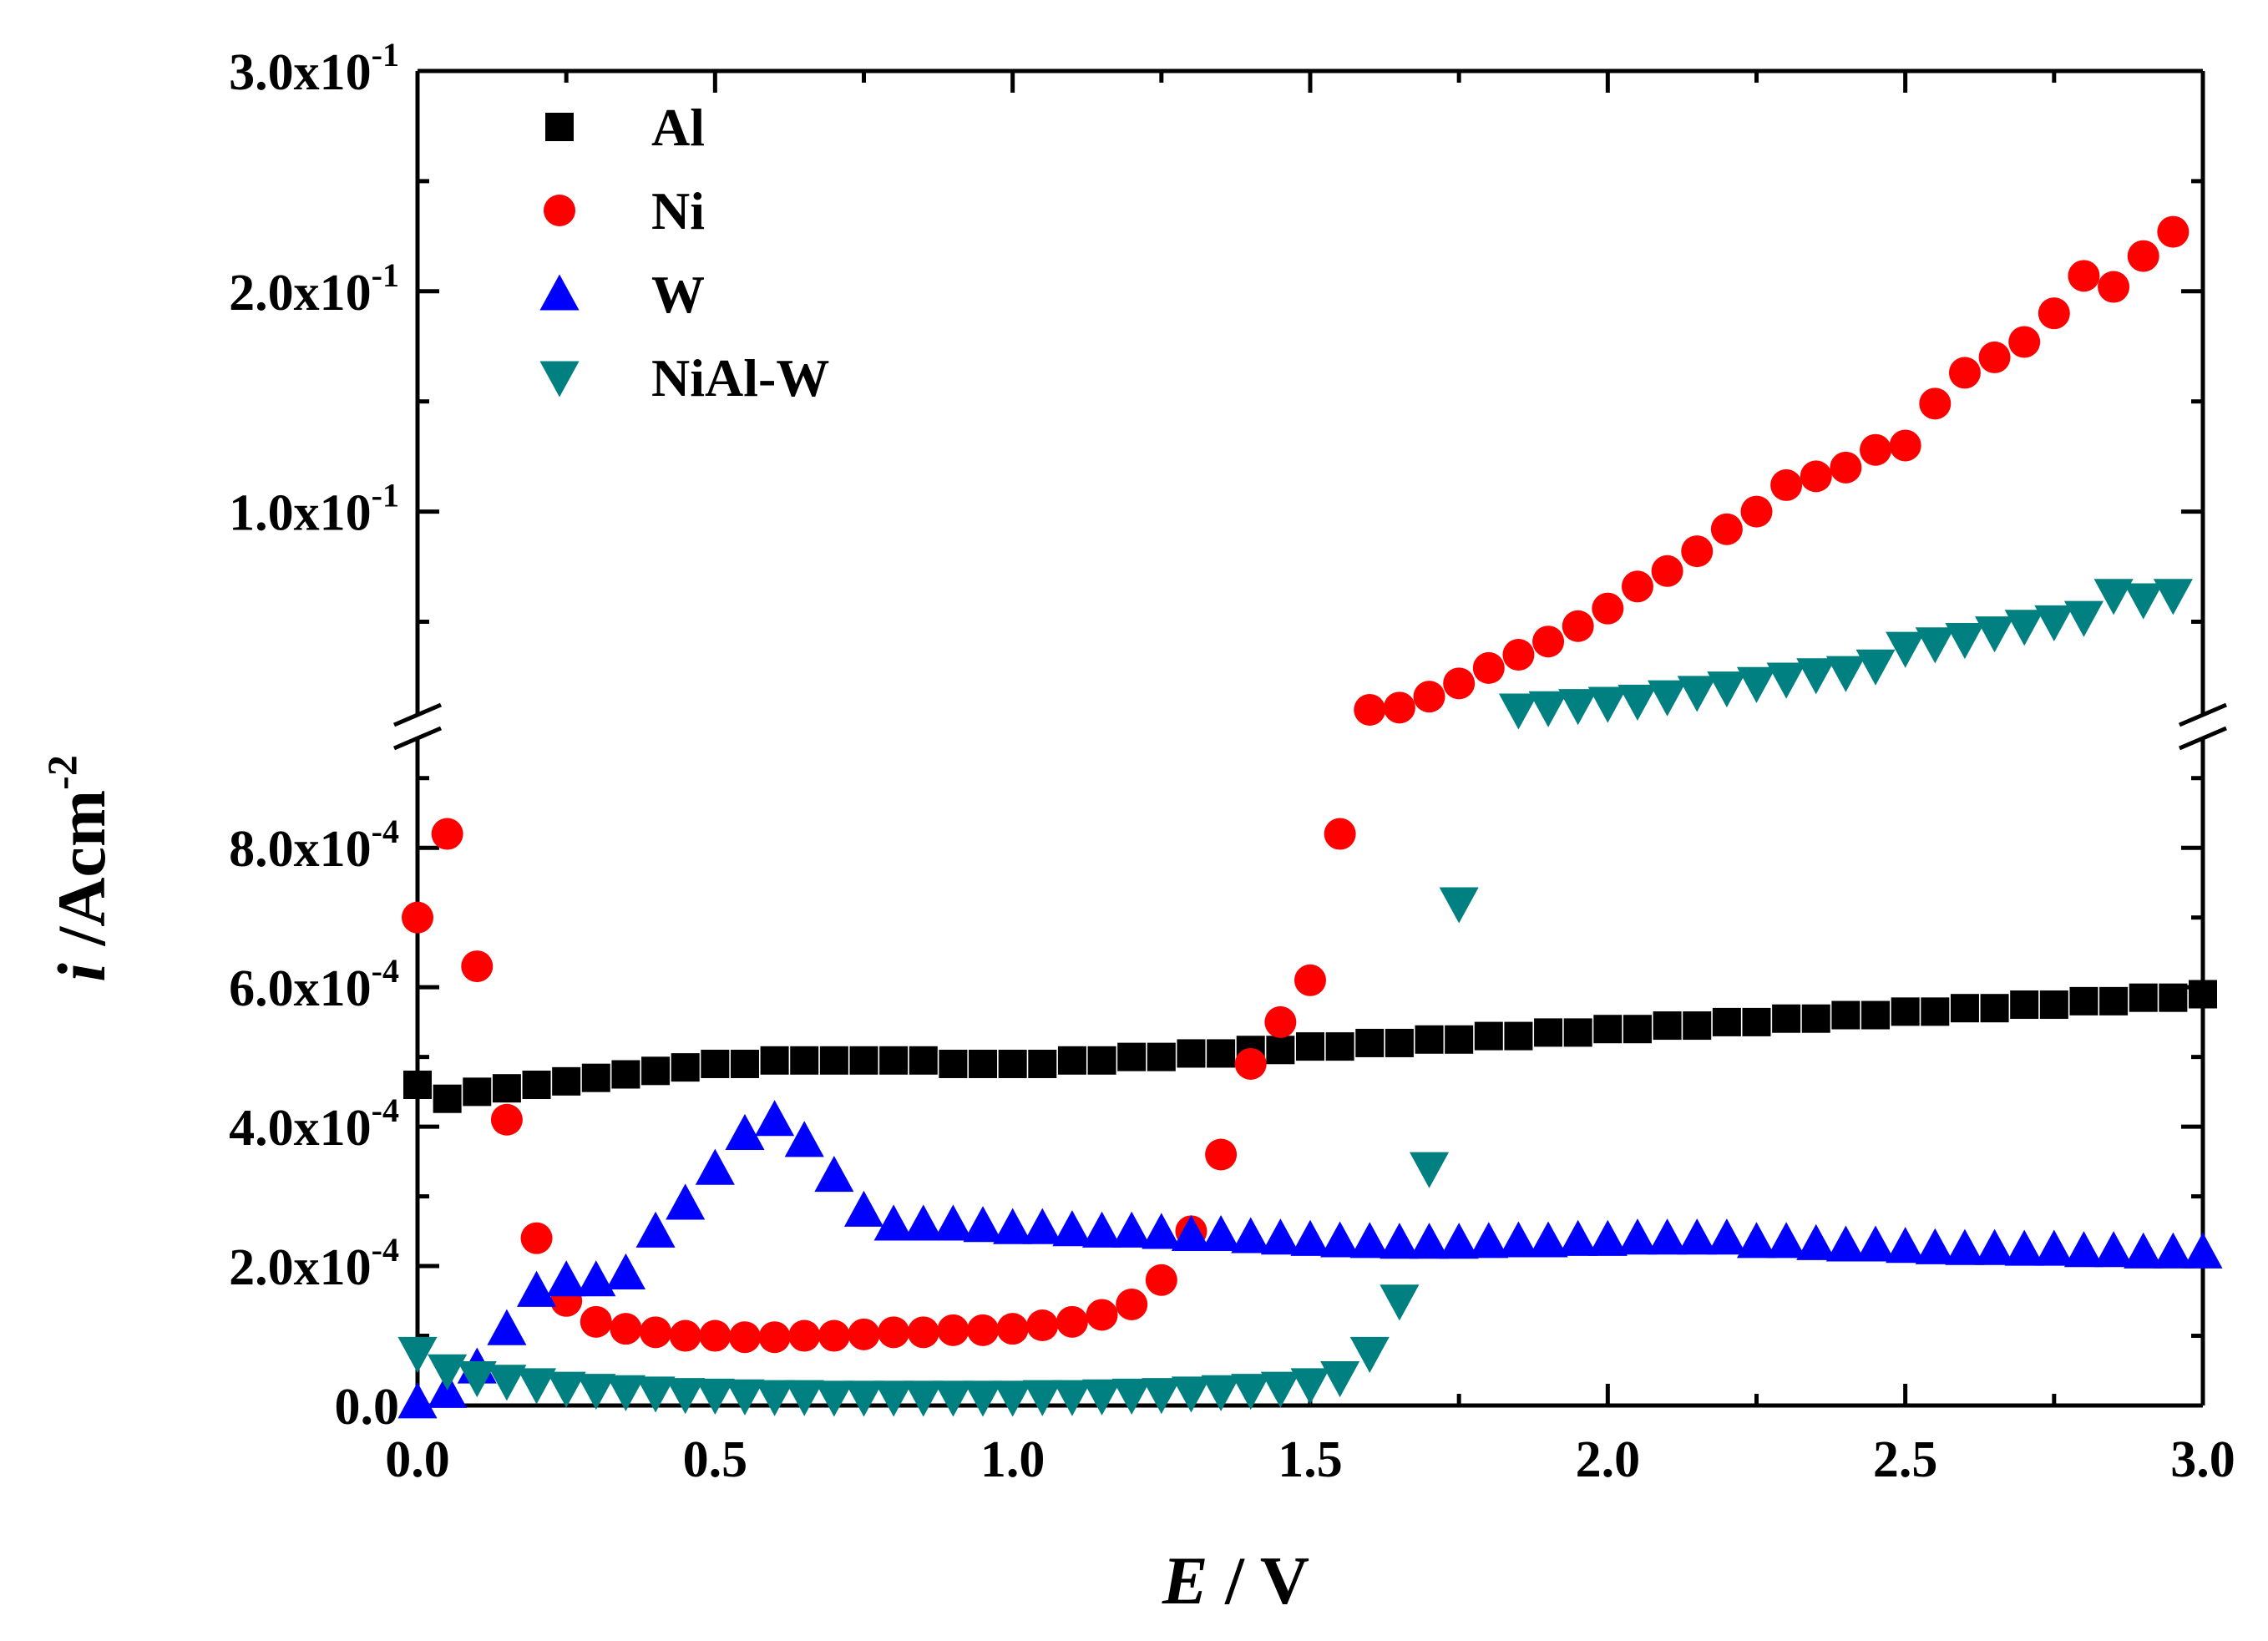  Describe the element at coordinates (62, 772) in the screenshot. I see `y-axis-label-exp: -2` at that location.